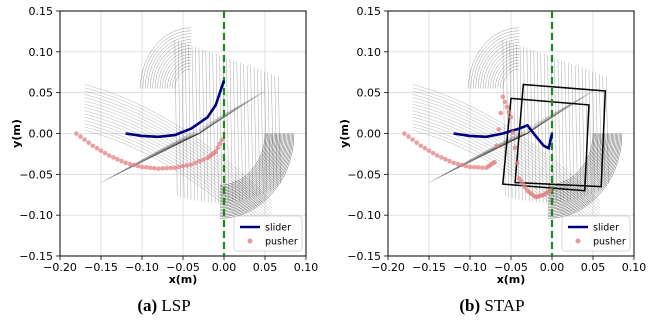 Image resolution: width=657 pixels, height=325 pixels. What do you see at coordinates (41, 93) in the screenshot?
I see `y-tick-label: 0.05` at bounding box center [41, 93].